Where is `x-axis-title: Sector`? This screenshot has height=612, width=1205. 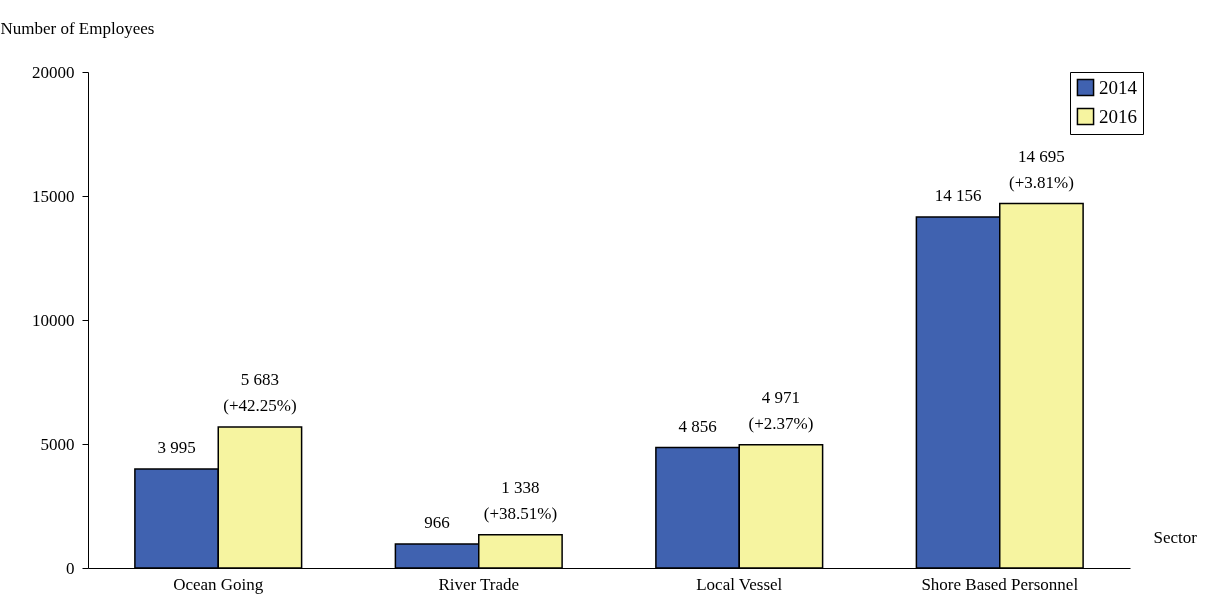 x-axis-title: Sector is located at coordinates (1175, 537).